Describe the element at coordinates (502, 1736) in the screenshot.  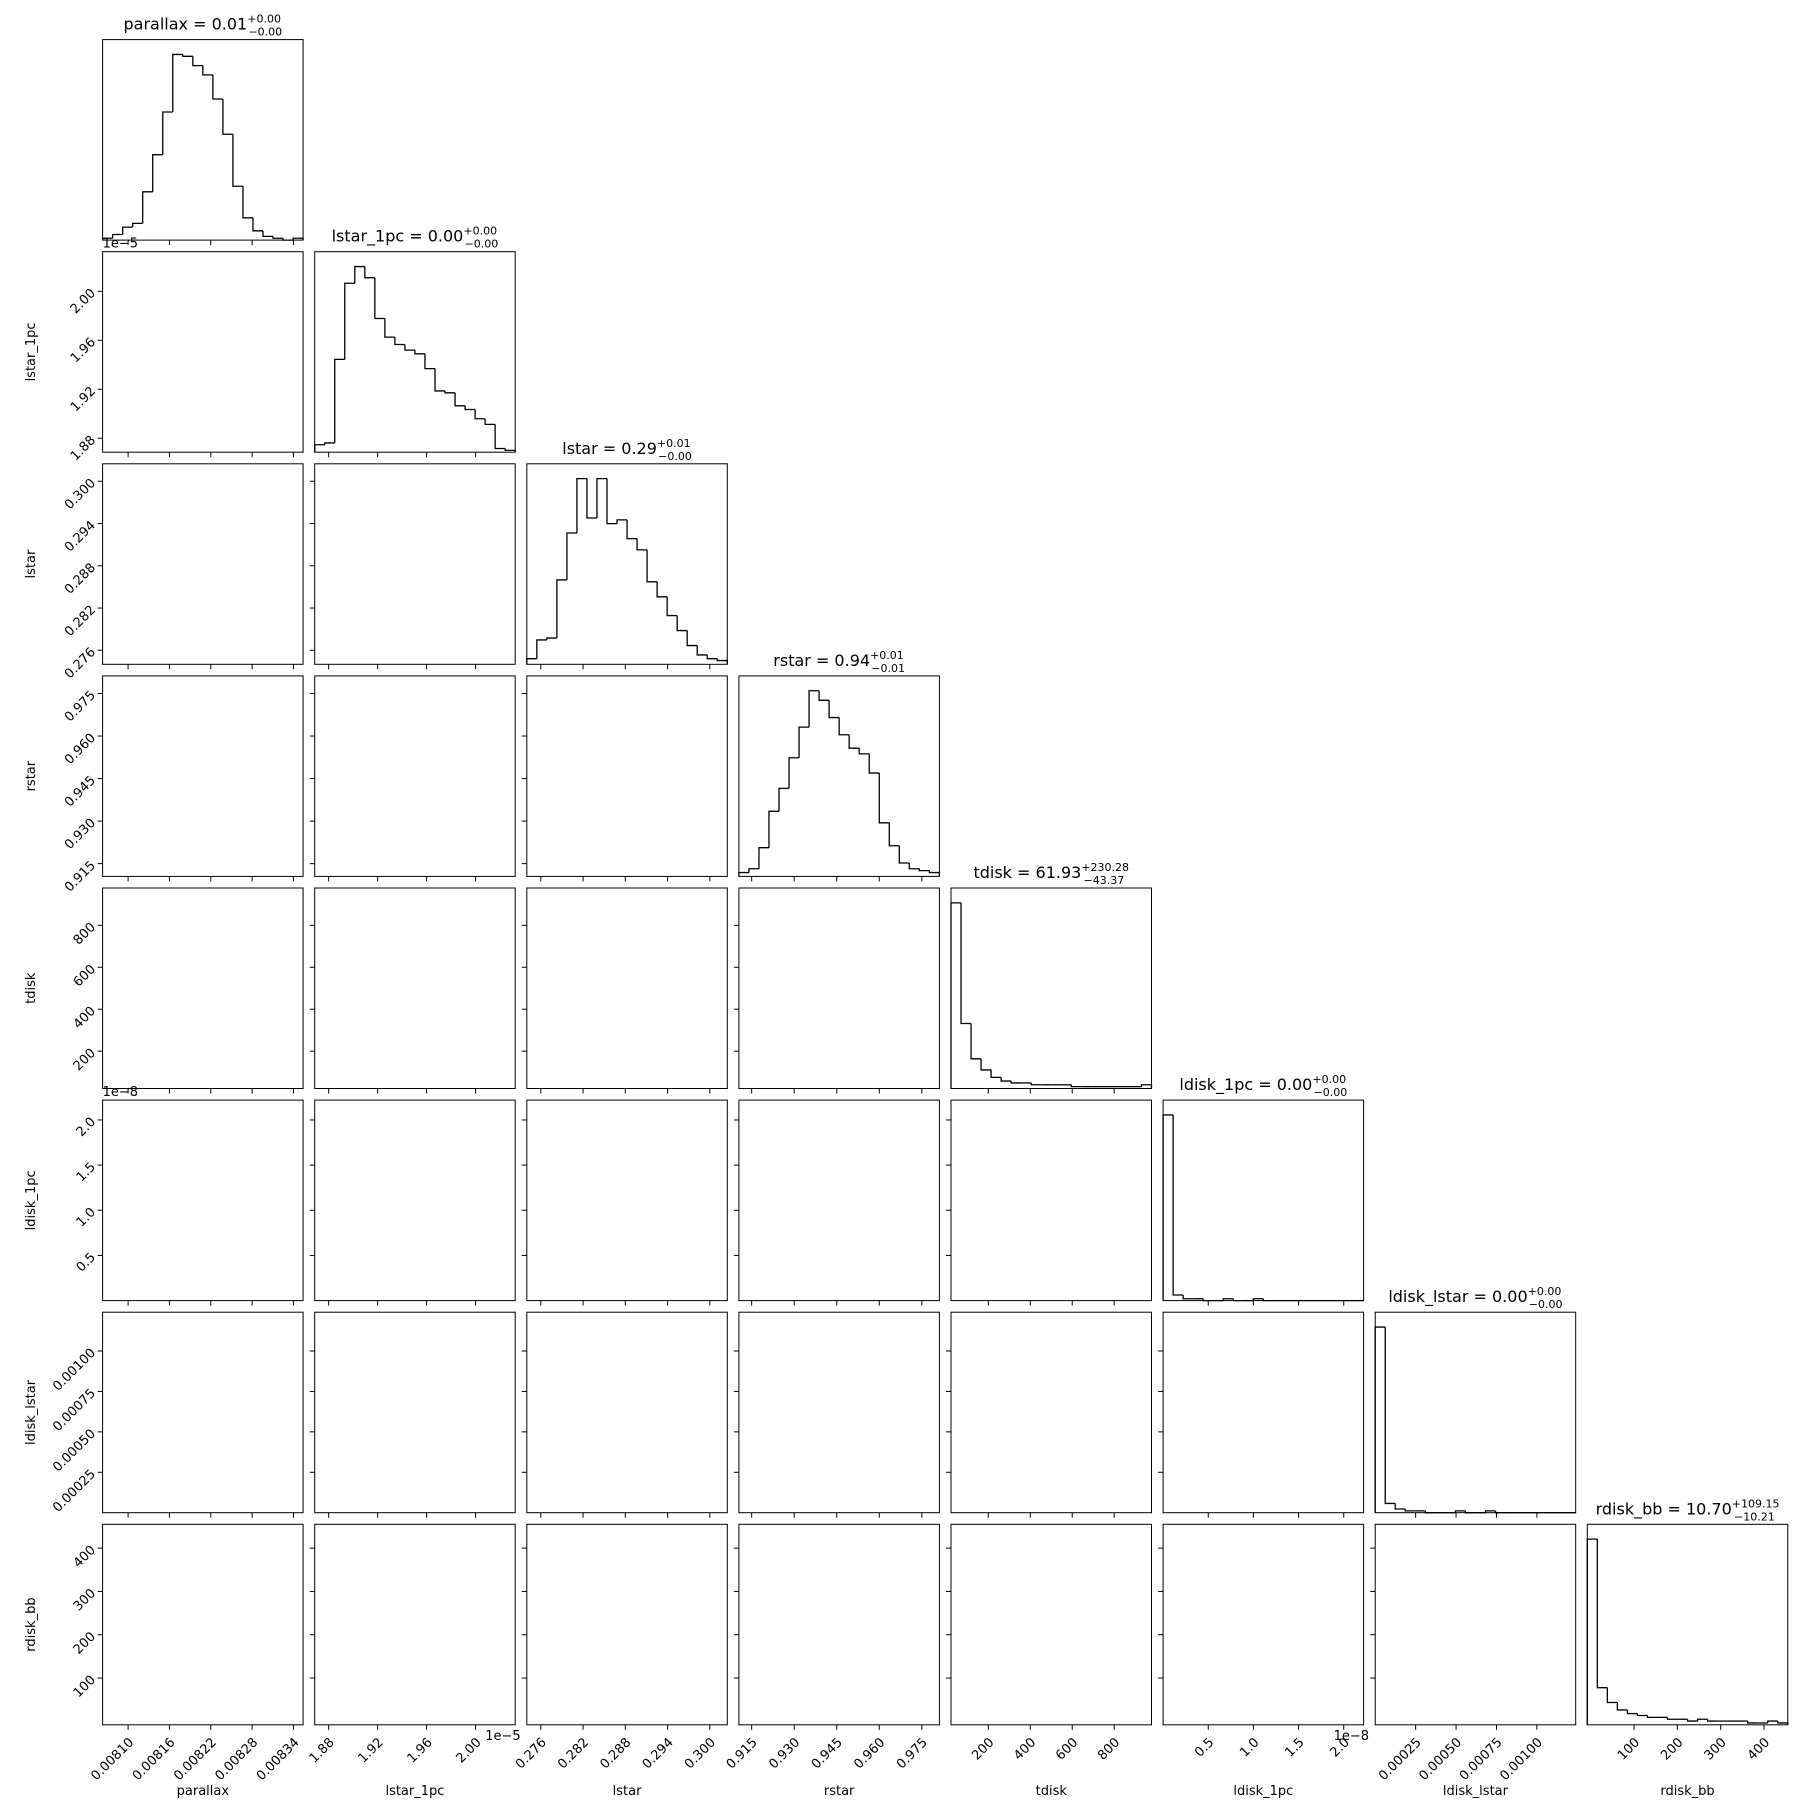
I see `x-offset-label: 1e−5` at that location.